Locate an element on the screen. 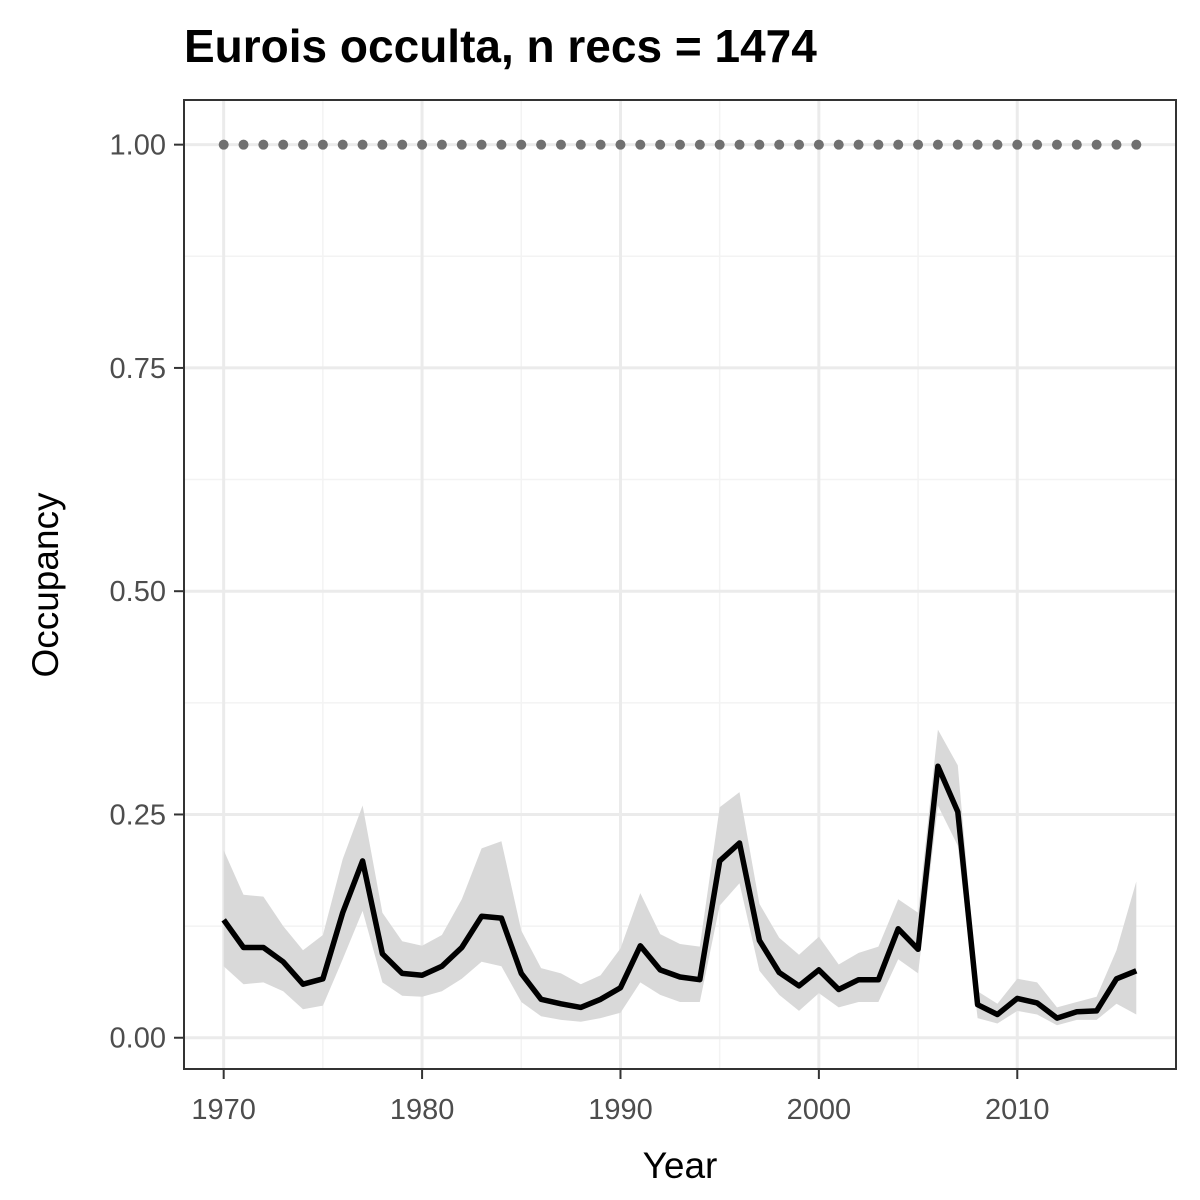  x-axis: 1970 1980 1990 2000 2010 is located at coordinates (620, 1097).